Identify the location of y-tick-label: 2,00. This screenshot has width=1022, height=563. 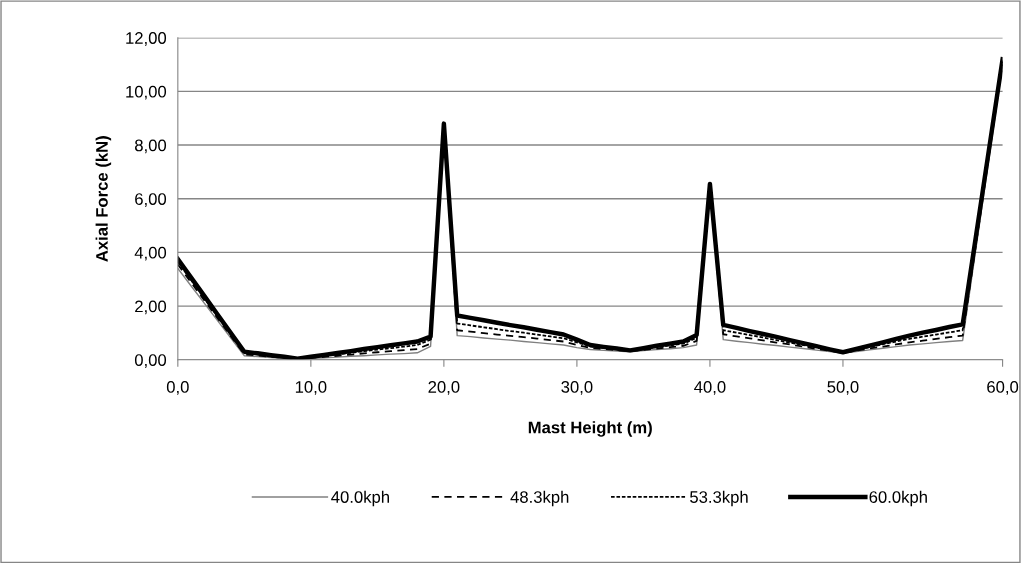
(151, 307).